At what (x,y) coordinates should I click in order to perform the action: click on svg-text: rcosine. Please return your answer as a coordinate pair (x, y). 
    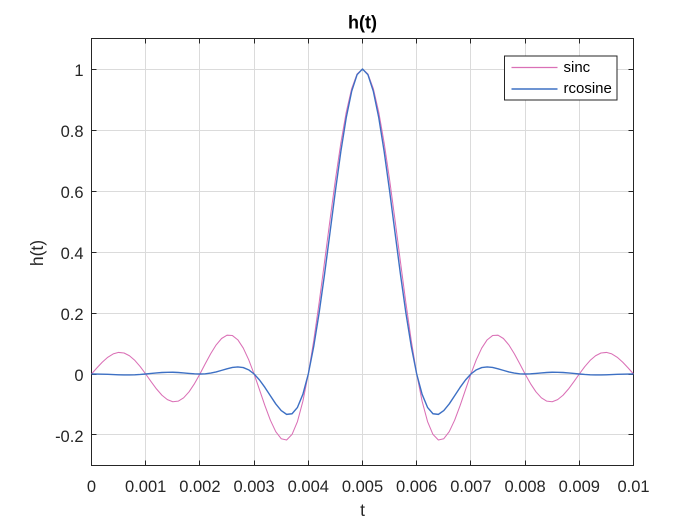
    Looking at the image, I should click on (588, 88).